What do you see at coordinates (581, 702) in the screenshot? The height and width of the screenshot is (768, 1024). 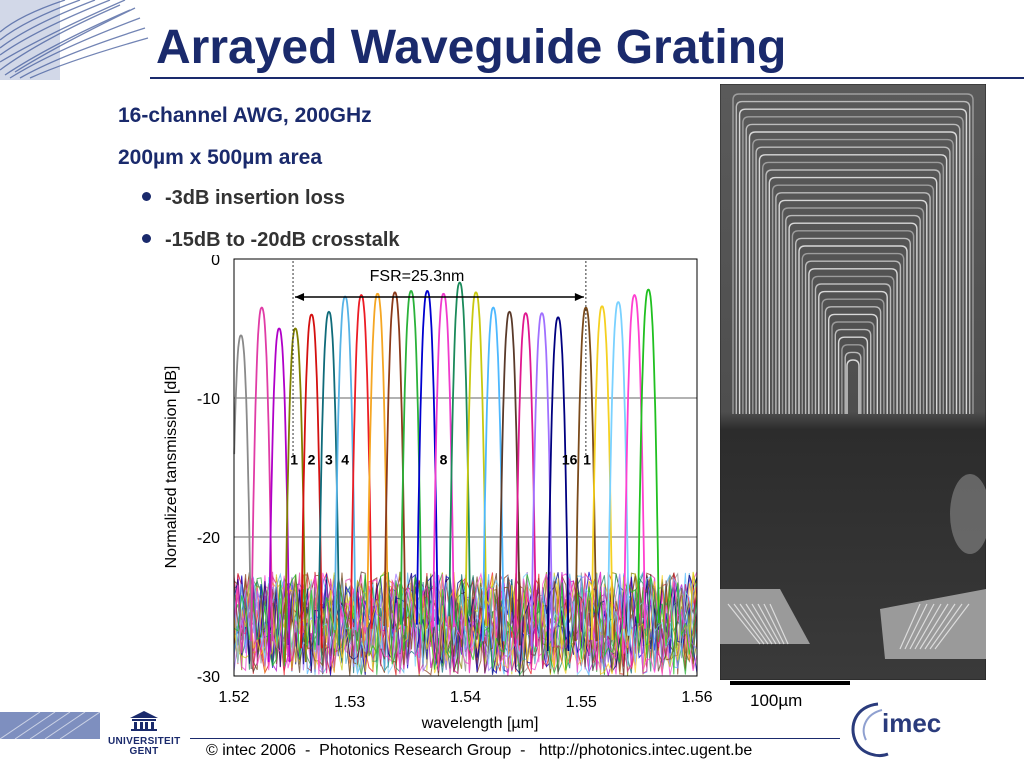 I see `x-tick-label: 1.55` at bounding box center [581, 702].